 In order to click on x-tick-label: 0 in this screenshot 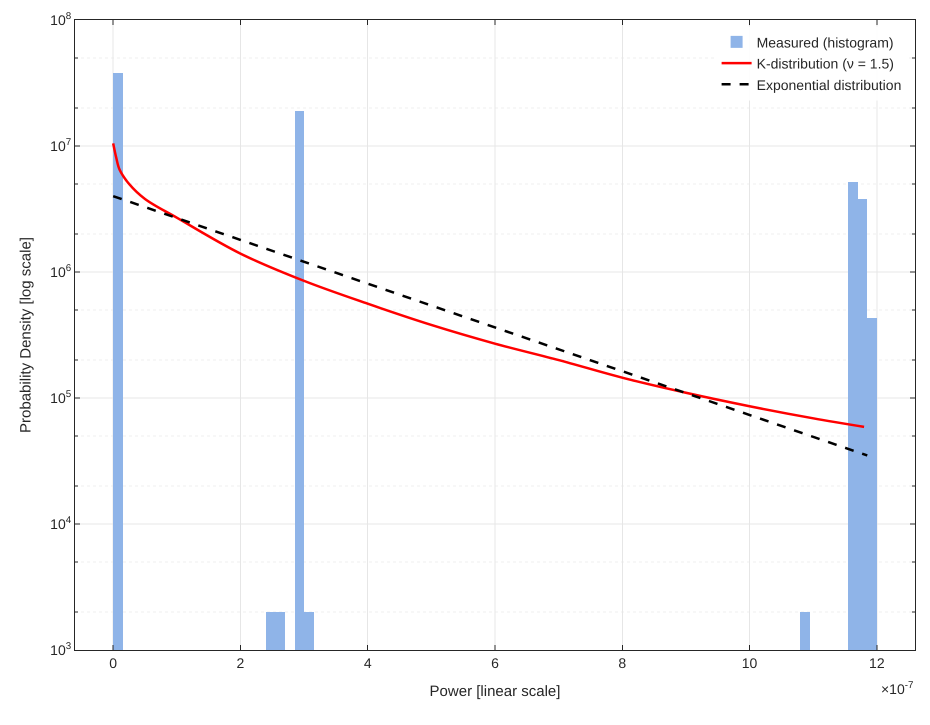, I will do `click(113, 662)`.